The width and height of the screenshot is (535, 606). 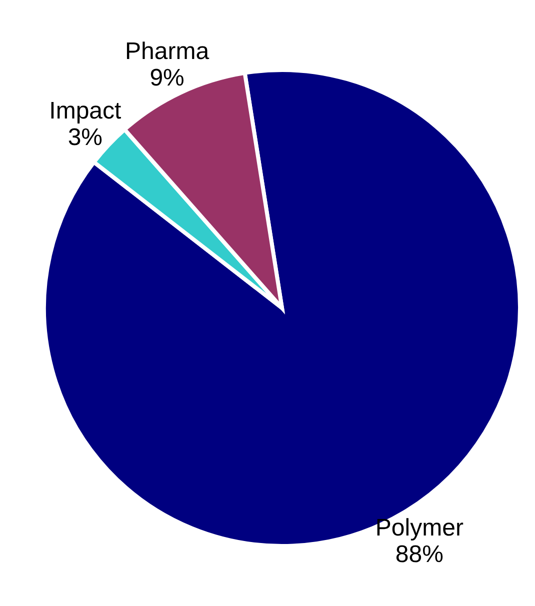 I want to click on slice-label: Pharma, so click(x=167, y=51).